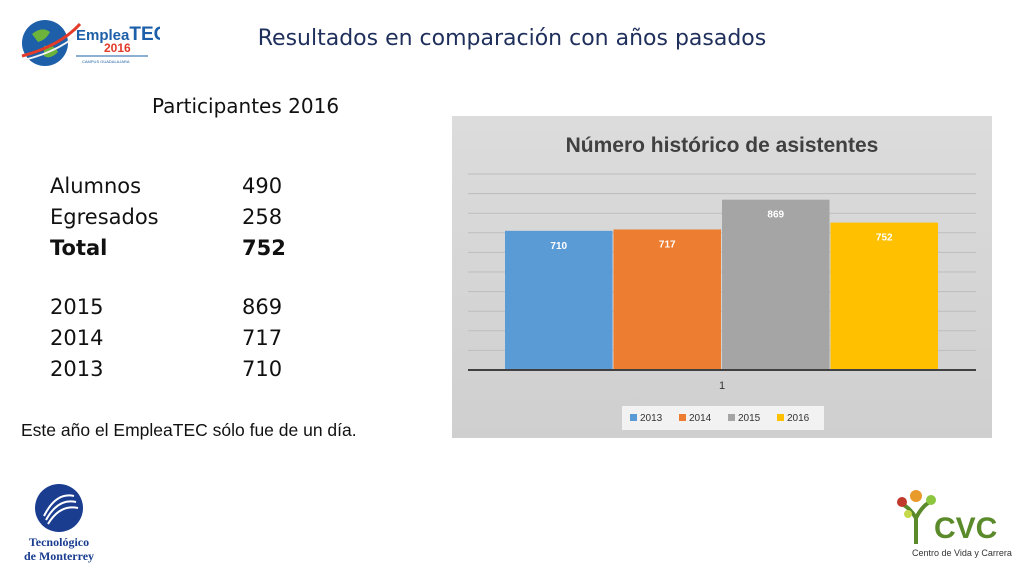 This screenshot has height=576, width=1024. What do you see at coordinates (558, 246) in the screenshot?
I see `data-label-2013: 710` at bounding box center [558, 246].